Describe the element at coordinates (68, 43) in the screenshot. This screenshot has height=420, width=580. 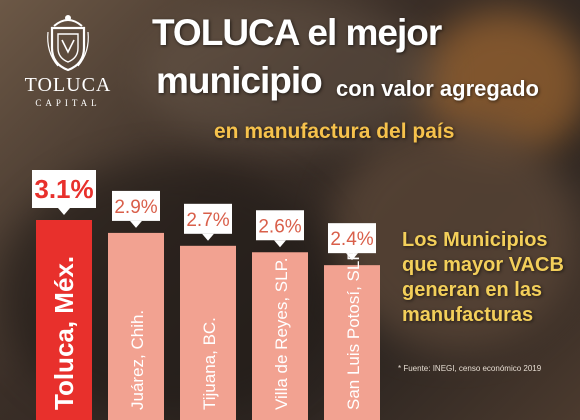
I see `crest-icon` at that location.